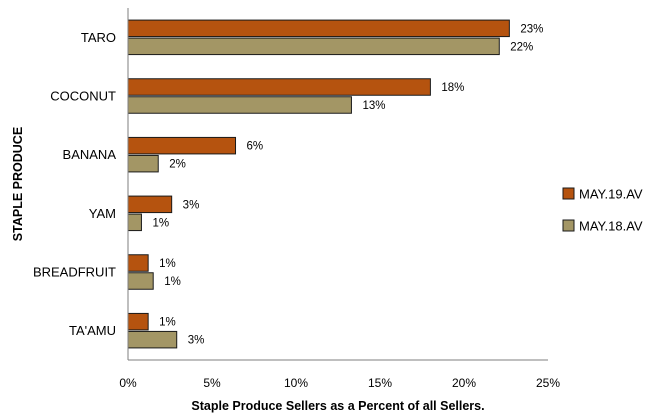 The height and width of the screenshot is (416, 672). What do you see at coordinates (167, 264) in the screenshot?
I see `data-label-may-19-av-breadfruit: 1%` at bounding box center [167, 264].